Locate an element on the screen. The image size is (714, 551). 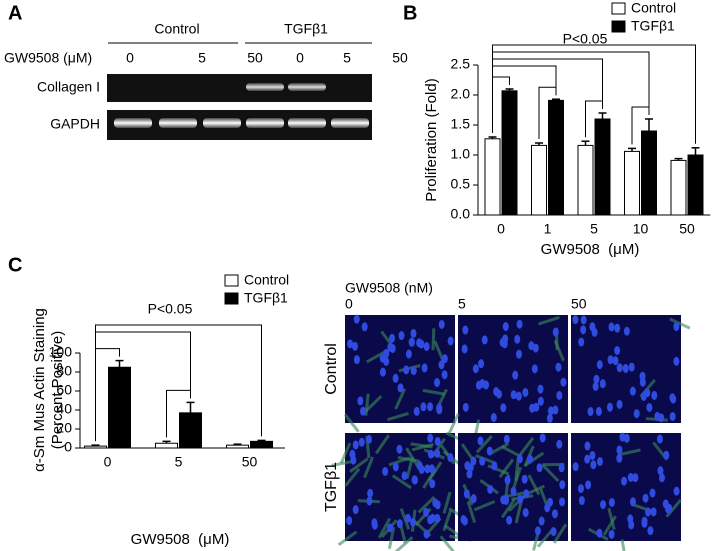
y-tick-label: 40 is located at coordinates (64, 409).